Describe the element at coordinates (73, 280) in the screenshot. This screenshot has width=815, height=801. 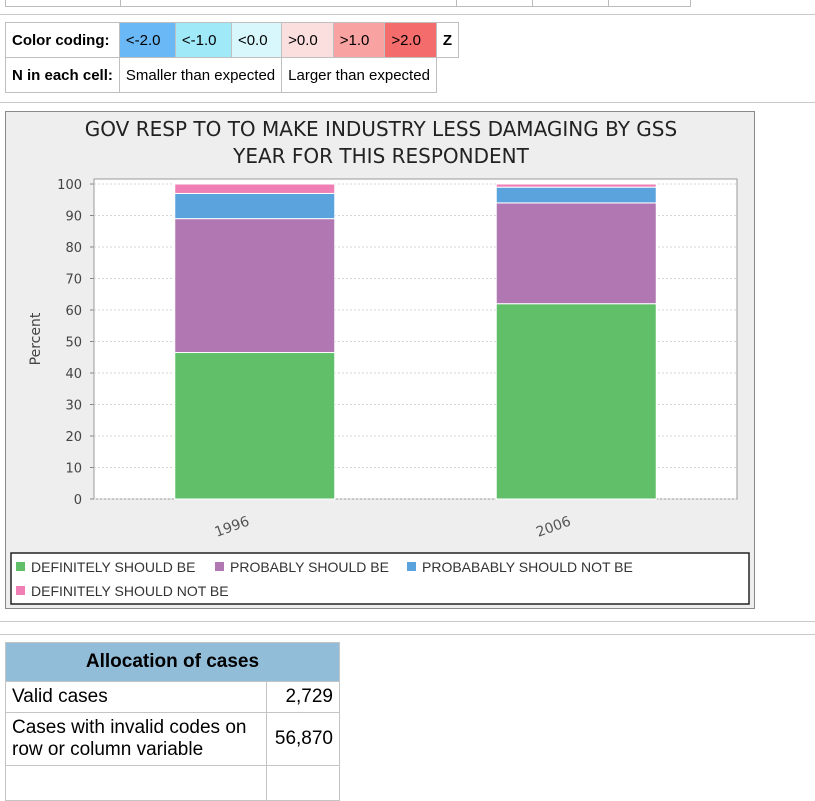
I see `y-tick-label: 70` at that location.